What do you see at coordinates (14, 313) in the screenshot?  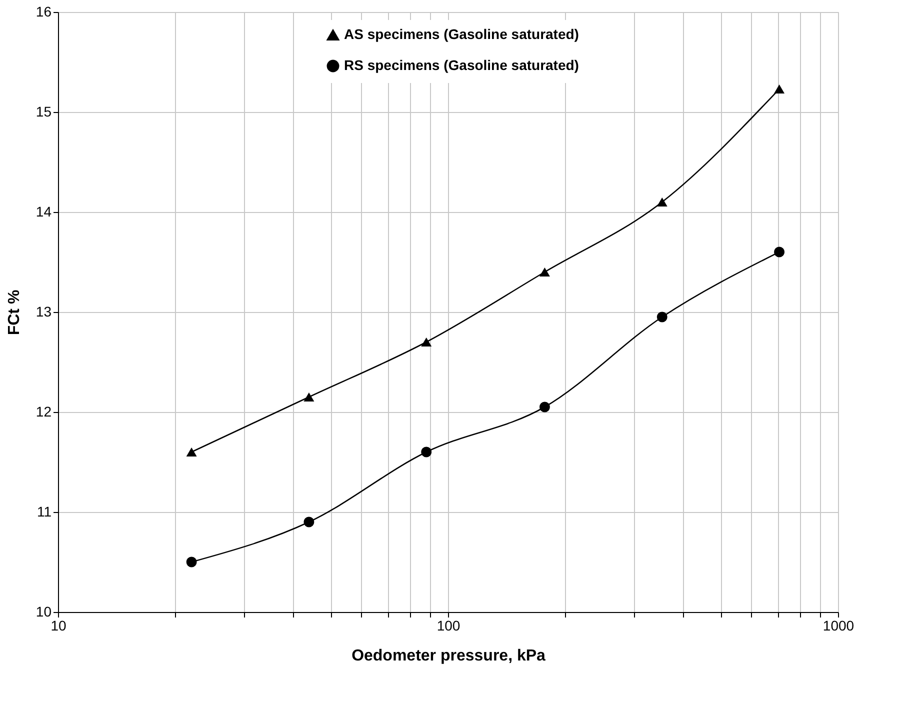 I see `y-axis-title: FCt %` at bounding box center [14, 313].